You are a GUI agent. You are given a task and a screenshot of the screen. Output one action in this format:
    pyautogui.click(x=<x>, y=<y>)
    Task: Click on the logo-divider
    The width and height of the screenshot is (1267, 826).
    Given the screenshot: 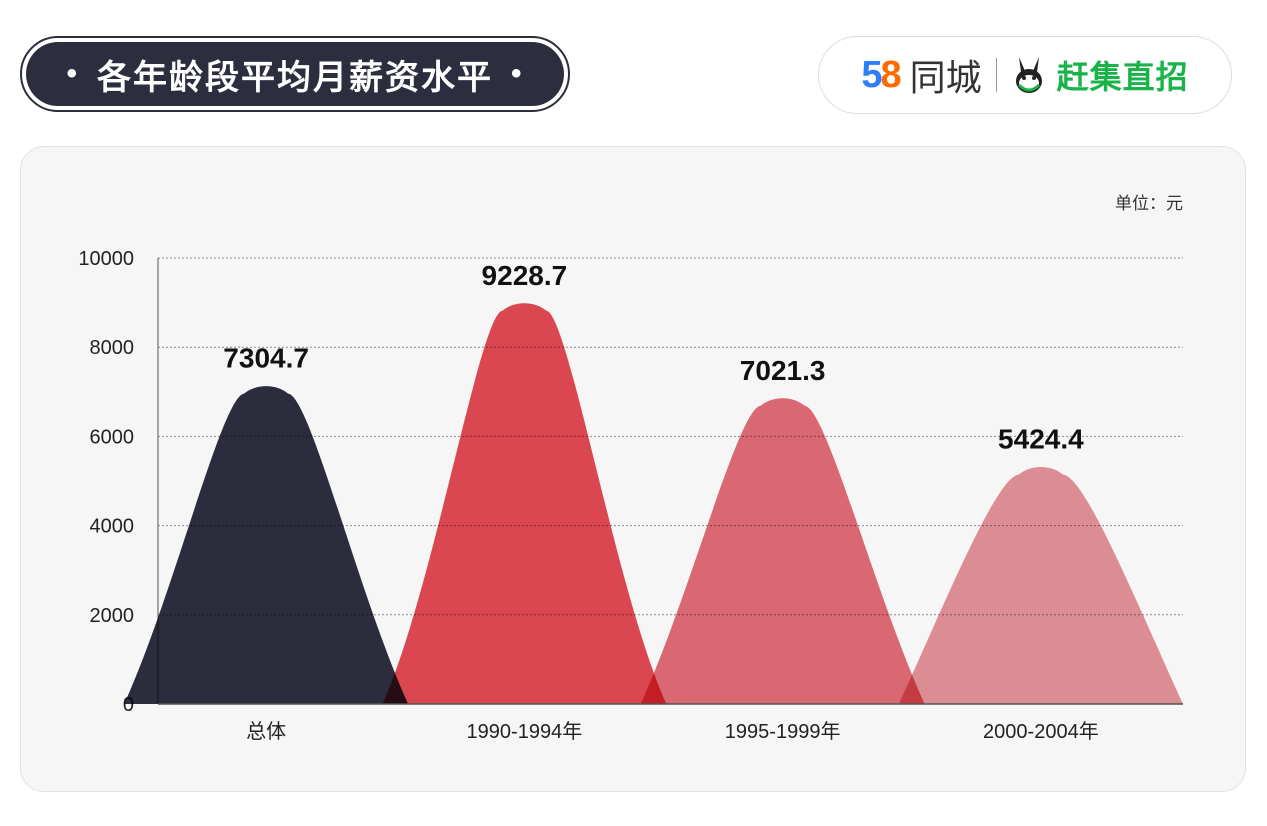 What is the action you would take?
    pyautogui.click(x=996, y=75)
    